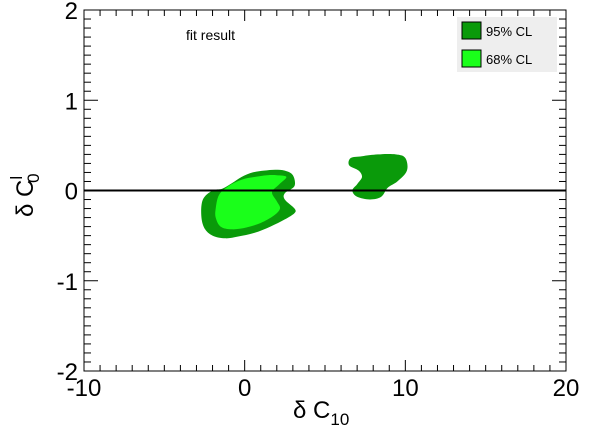  I want to click on y-axis-label-superscript: l, so click(16, 178).